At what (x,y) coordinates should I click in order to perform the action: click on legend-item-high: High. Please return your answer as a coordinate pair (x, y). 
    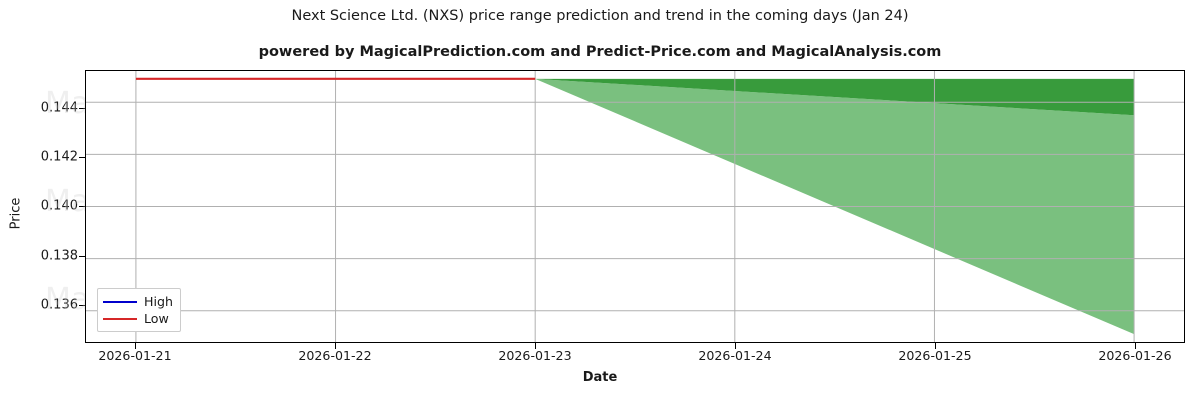
    Looking at the image, I should click on (138, 301).